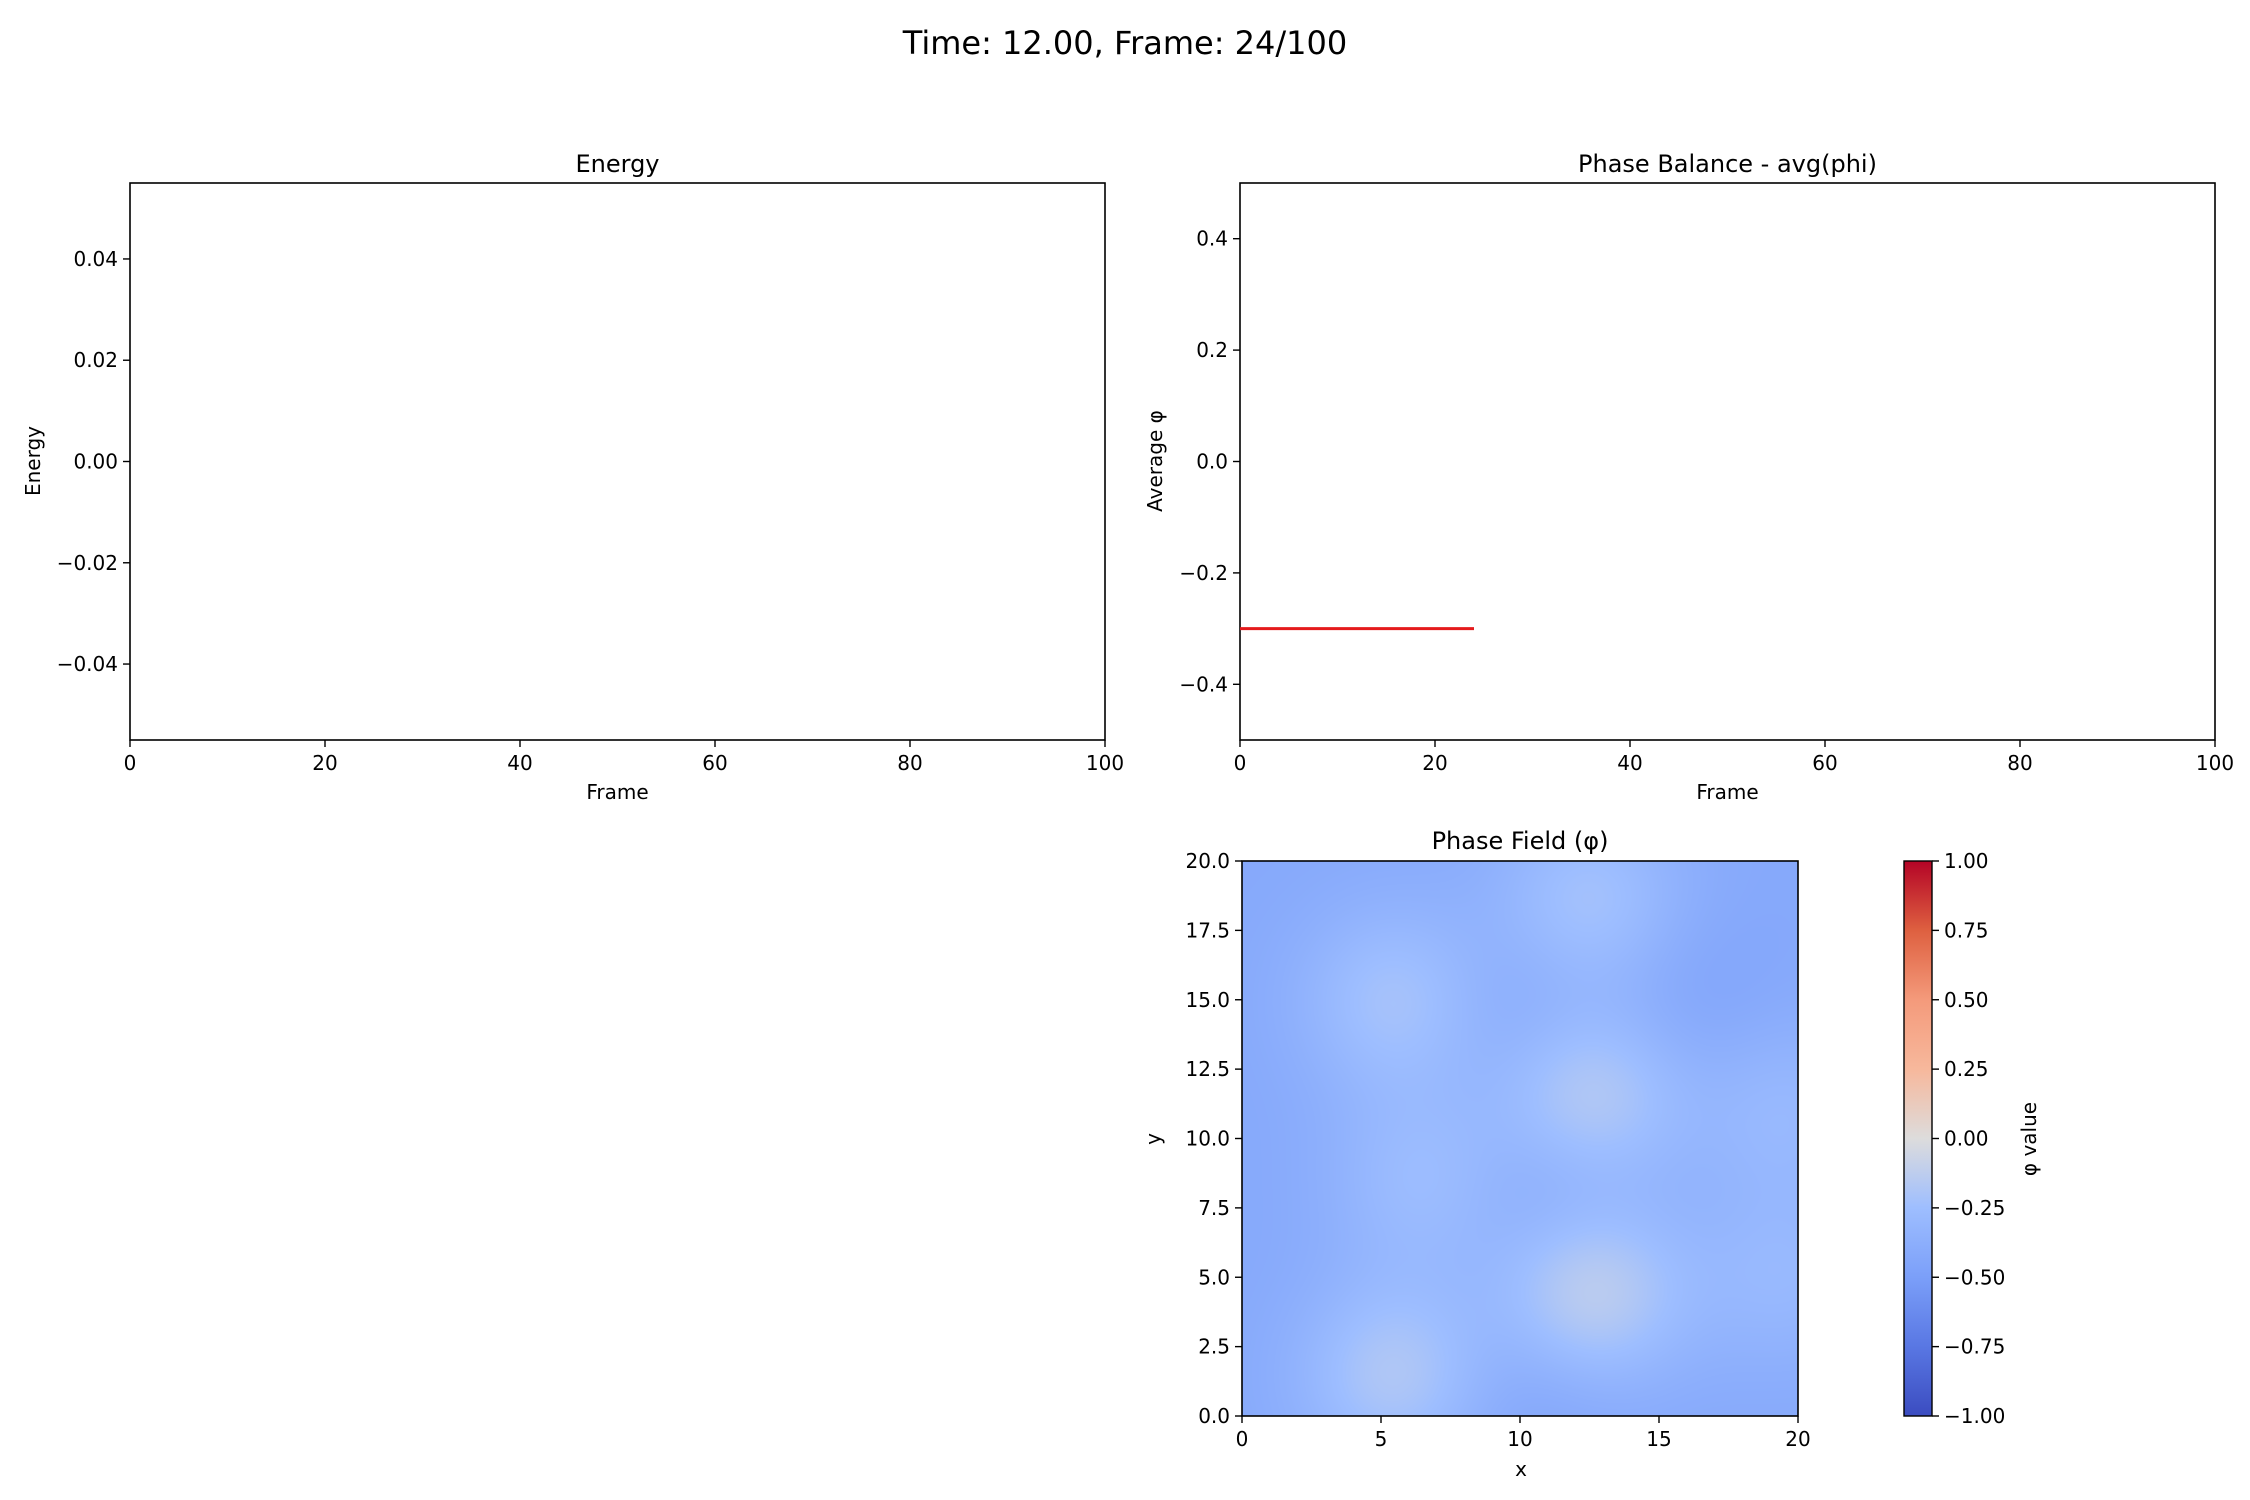 The width and height of the screenshot is (2250, 1500). What do you see at coordinates (1207, 1069) in the screenshot?
I see `phase-field-y-tick-label: 12.5` at bounding box center [1207, 1069].